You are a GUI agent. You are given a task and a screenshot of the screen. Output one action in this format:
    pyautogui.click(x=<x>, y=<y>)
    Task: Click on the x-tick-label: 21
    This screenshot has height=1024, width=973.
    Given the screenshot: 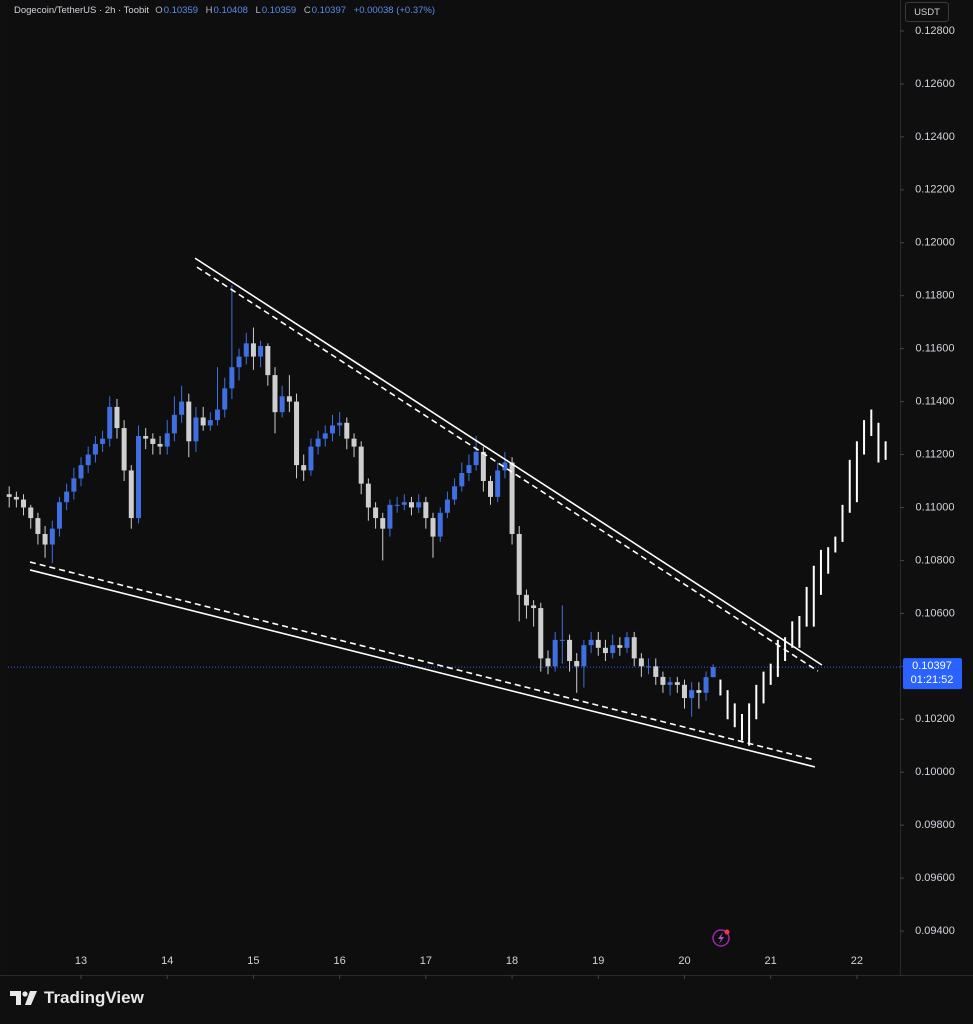 What is the action you would take?
    pyautogui.click(x=771, y=961)
    